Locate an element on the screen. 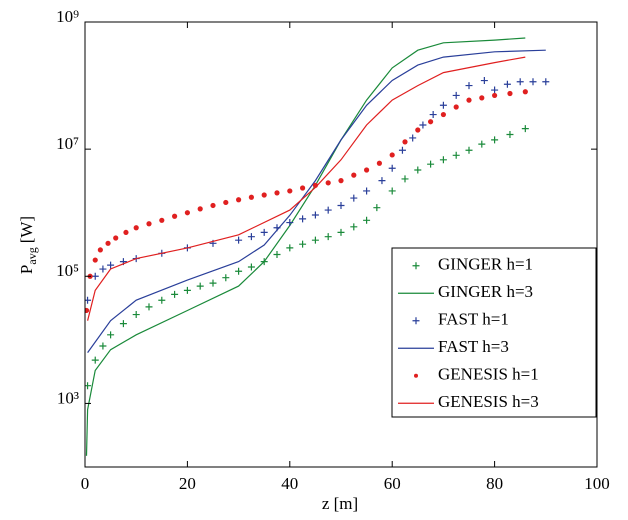  y-axis-label: Pavg [W] is located at coordinates (28, 245).